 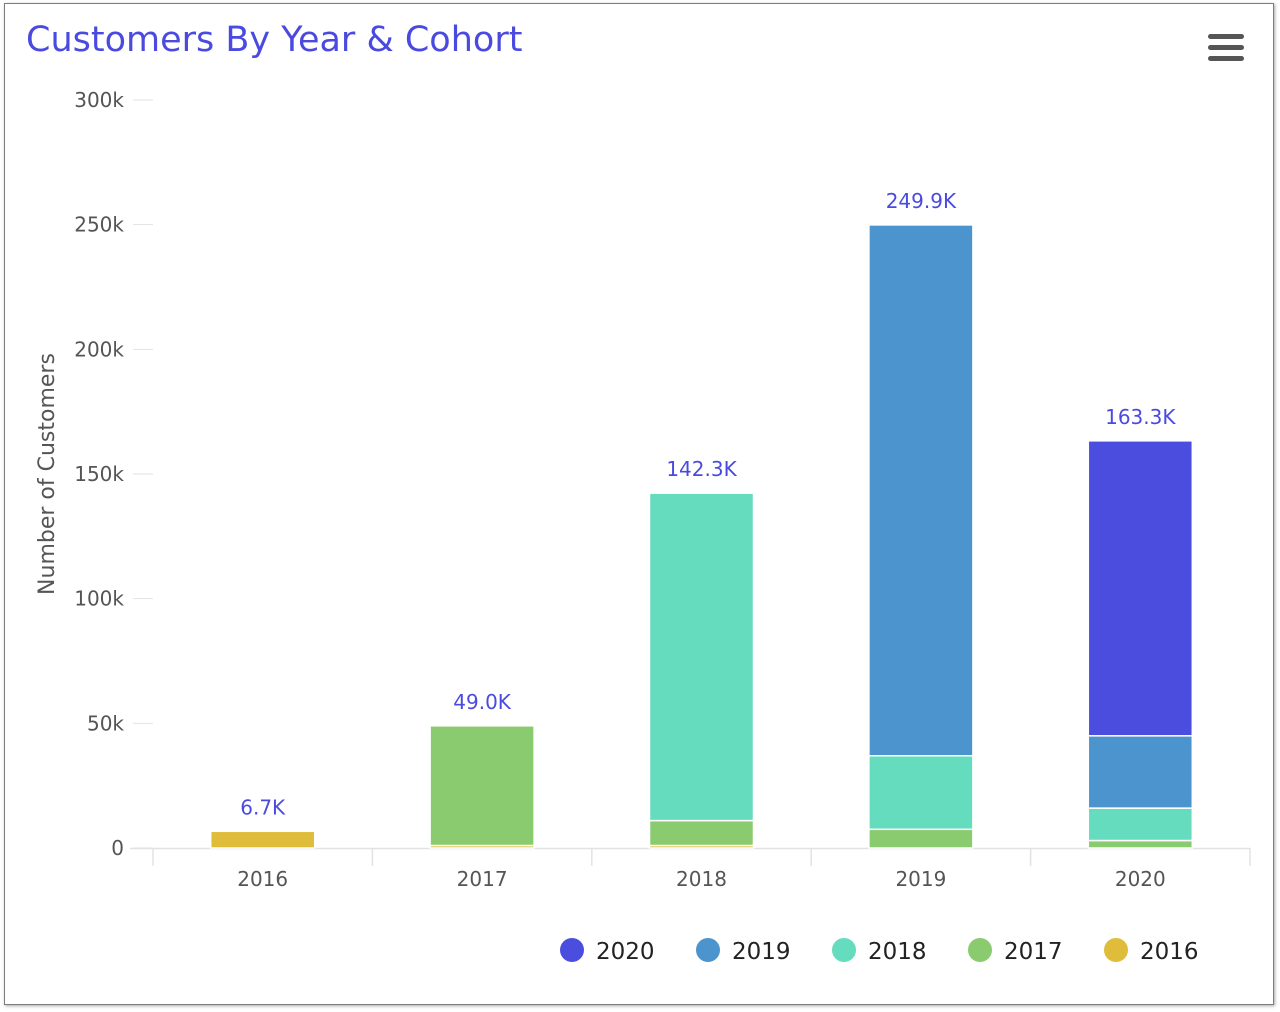 What do you see at coordinates (1140, 417) in the screenshot?
I see `data-label: 163.3K` at bounding box center [1140, 417].